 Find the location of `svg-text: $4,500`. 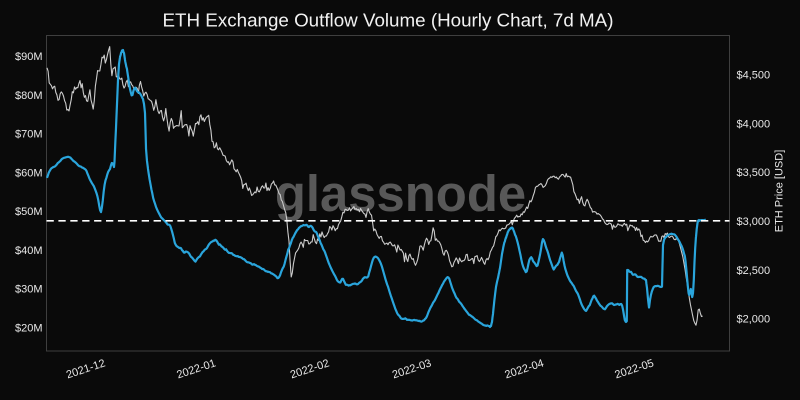

svg-text: $4,500 is located at coordinates (754, 76).